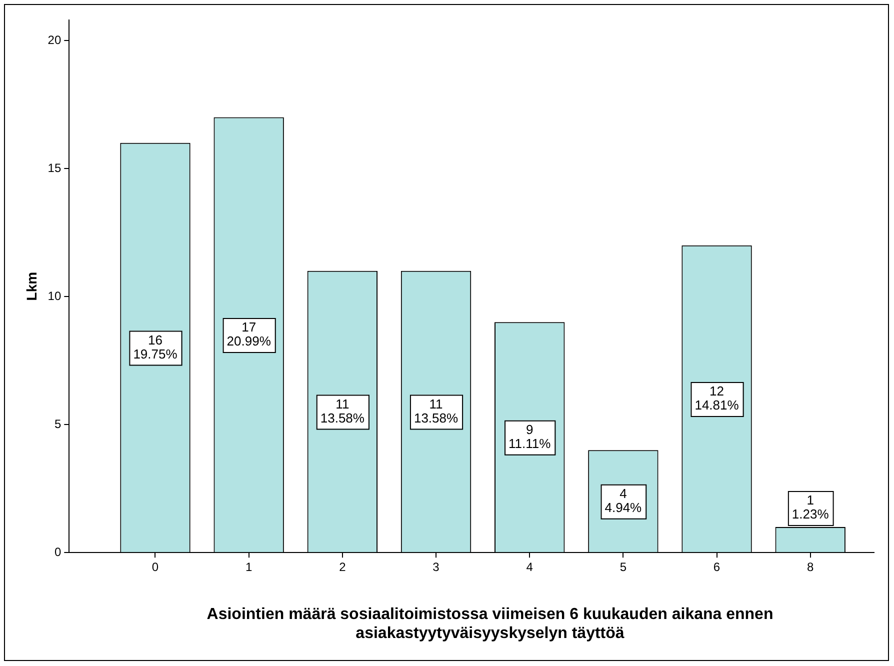 This screenshot has width=894, height=666. I want to click on x-tick-label: 5, so click(623, 567).